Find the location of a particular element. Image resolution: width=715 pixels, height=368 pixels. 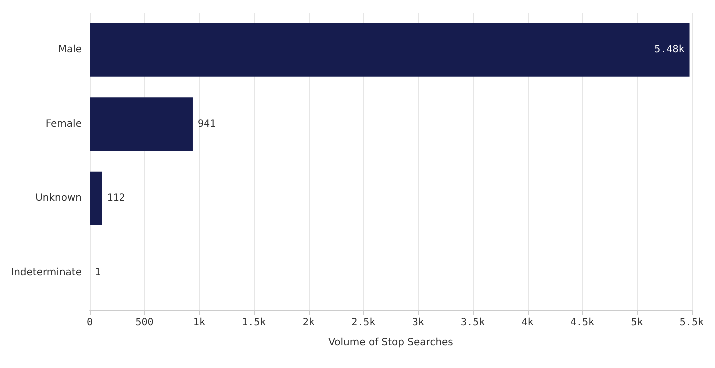

x-tick-label: 5k is located at coordinates (637, 323).